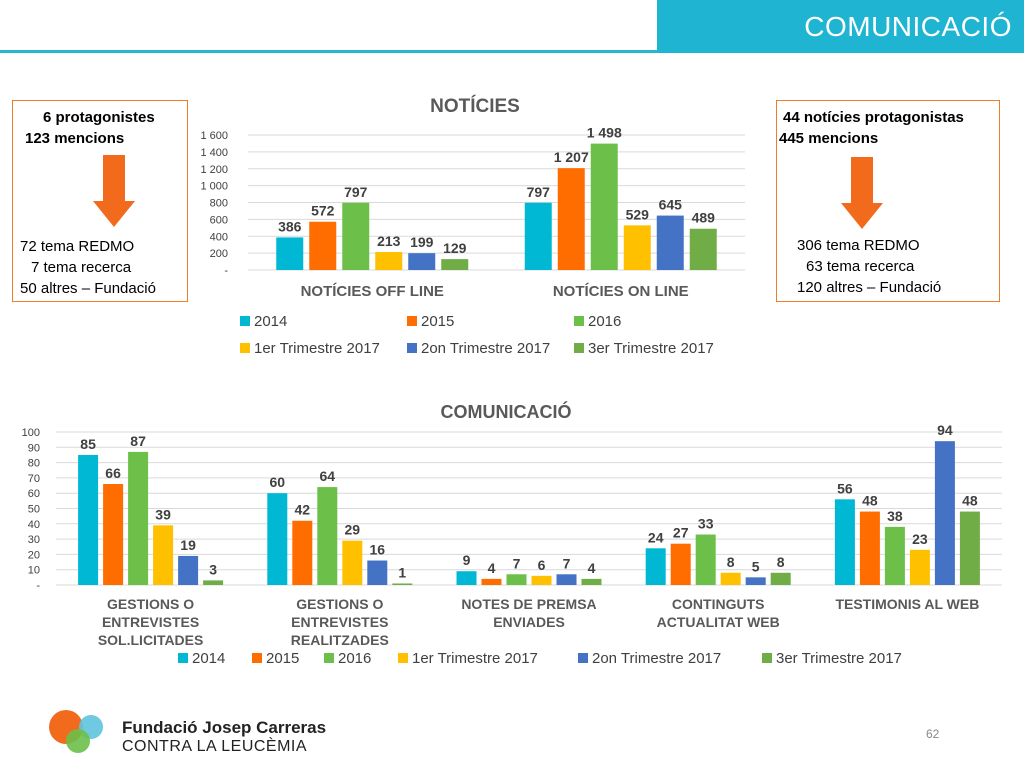  Describe the element at coordinates (323, 211) in the screenshot. I see `data-label: 572` at that location.